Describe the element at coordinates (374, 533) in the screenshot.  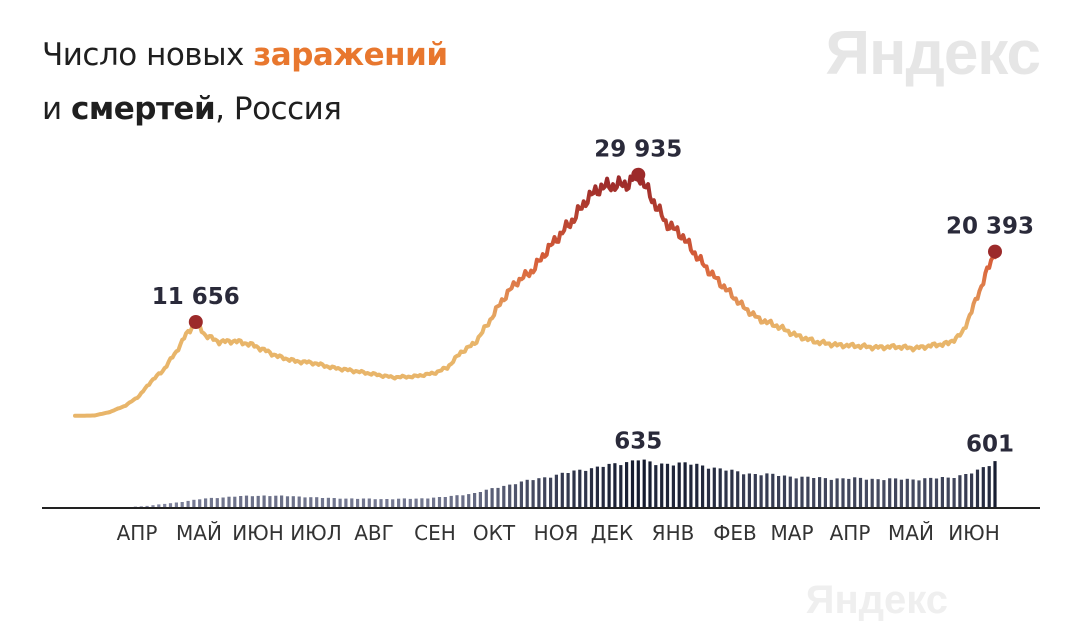
I see `x-tick-label: АВГ` at that location.